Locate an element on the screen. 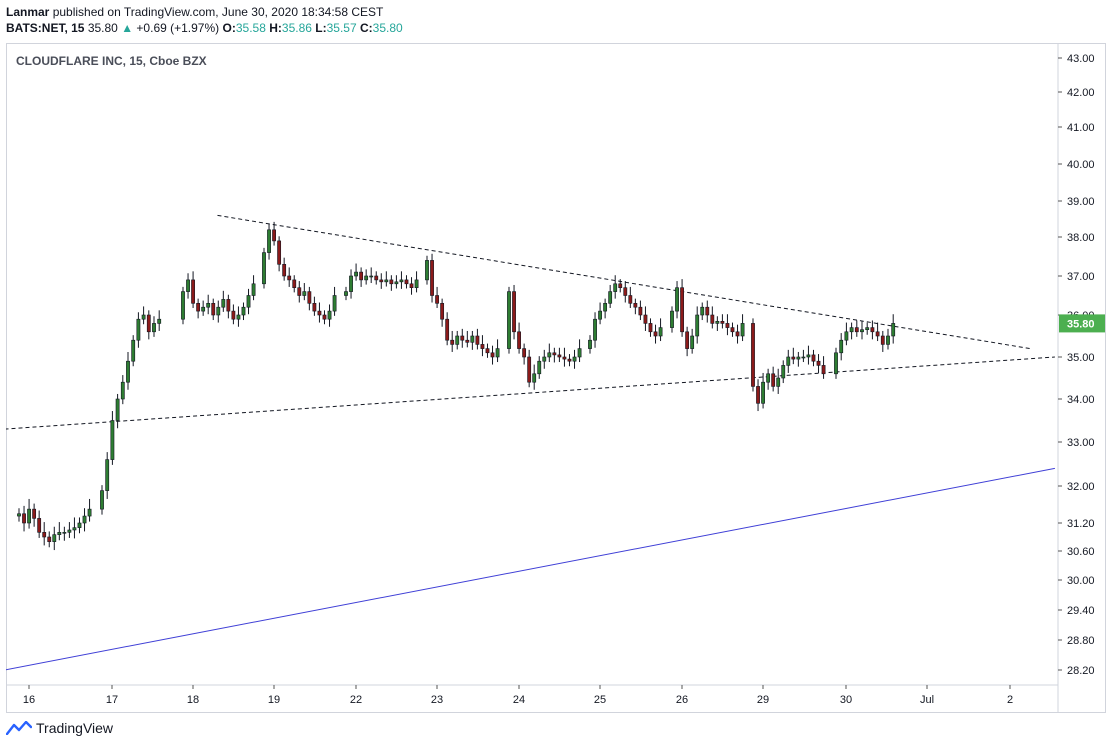 Image resolution: width=1112 pixels, height=749 pixels. author-name: Lanmar is located at coordinates (28, 12).